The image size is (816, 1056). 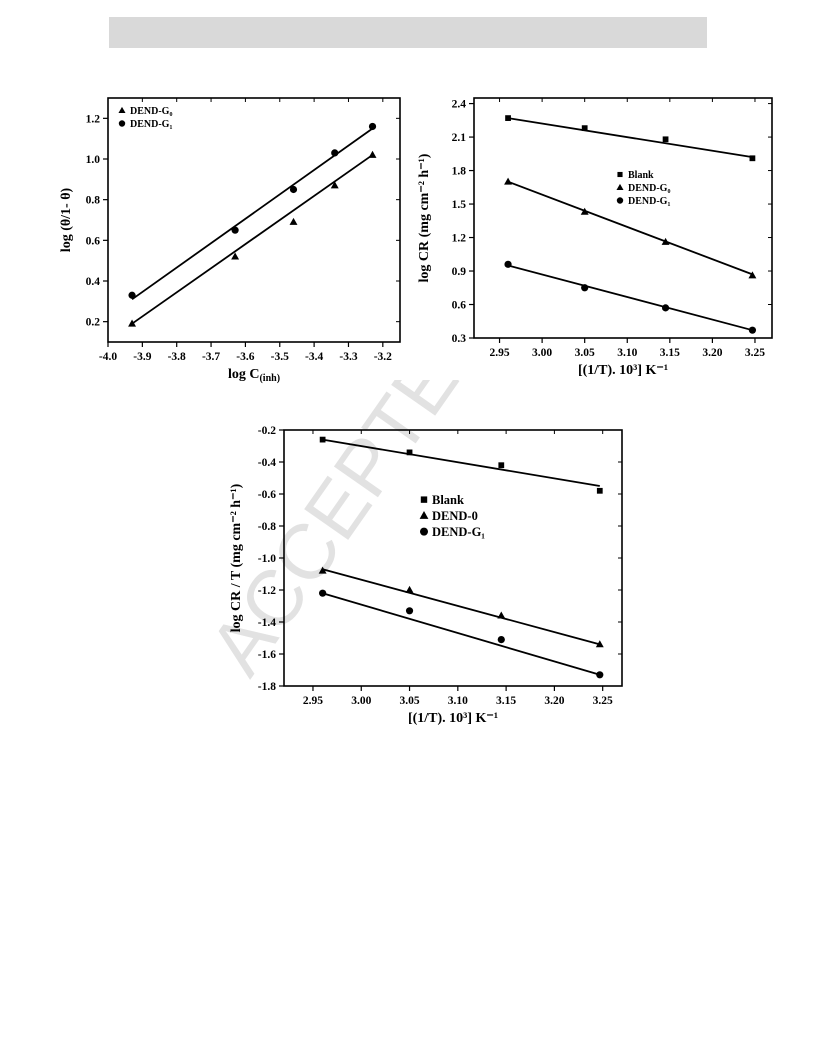 What do you see at coordinates (267, 655) in the screenshot?
I see `y-tick-label: -1.6` at bounding box center [267, 655].